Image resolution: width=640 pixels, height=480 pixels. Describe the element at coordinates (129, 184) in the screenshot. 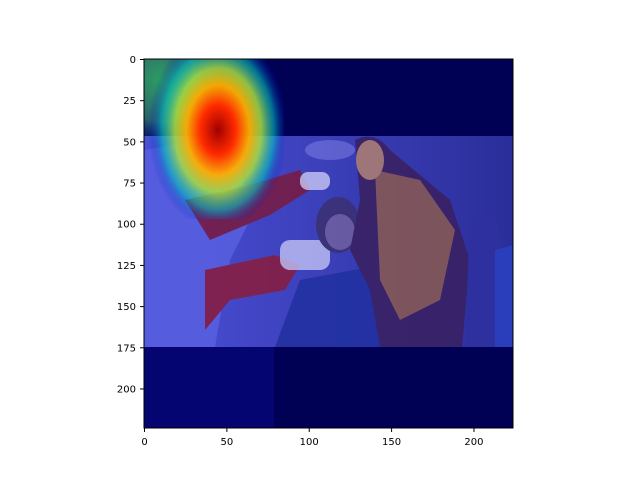

I see `y-tick-label: 75` at that location.